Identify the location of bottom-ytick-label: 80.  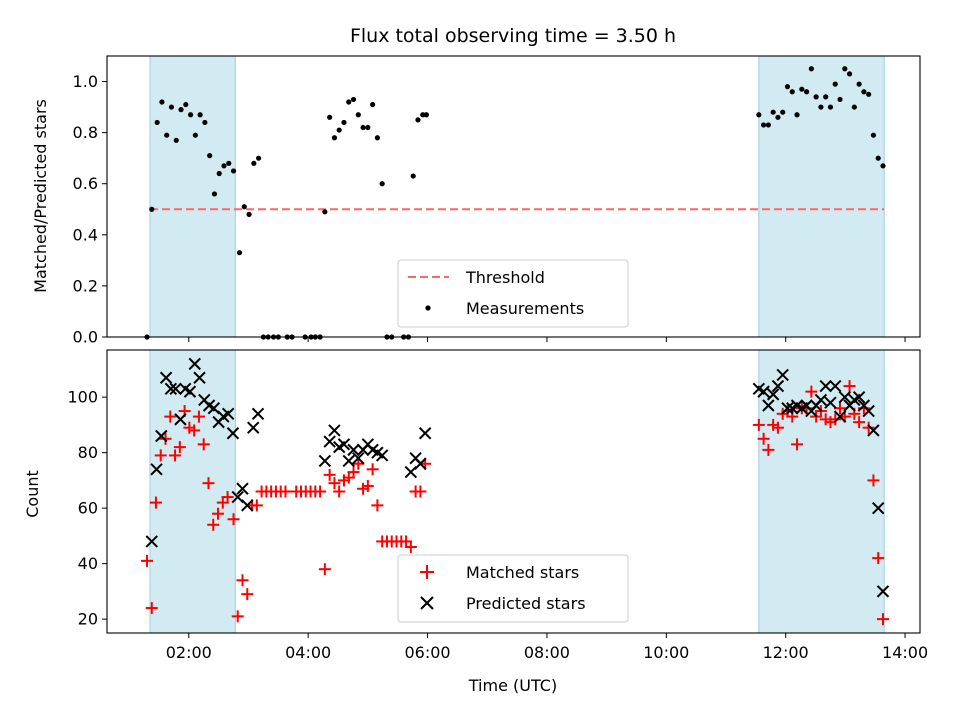
(88, 452).